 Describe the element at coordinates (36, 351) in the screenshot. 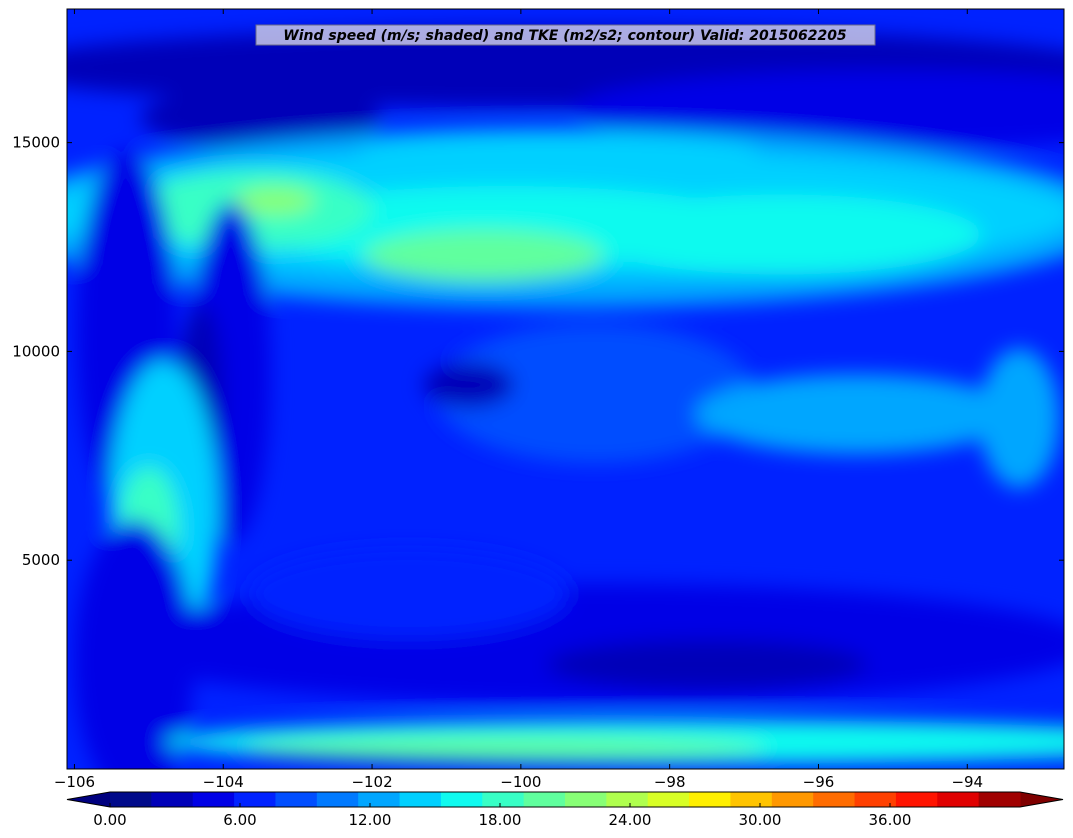

I see `y-tick-label: 10000` at that location.